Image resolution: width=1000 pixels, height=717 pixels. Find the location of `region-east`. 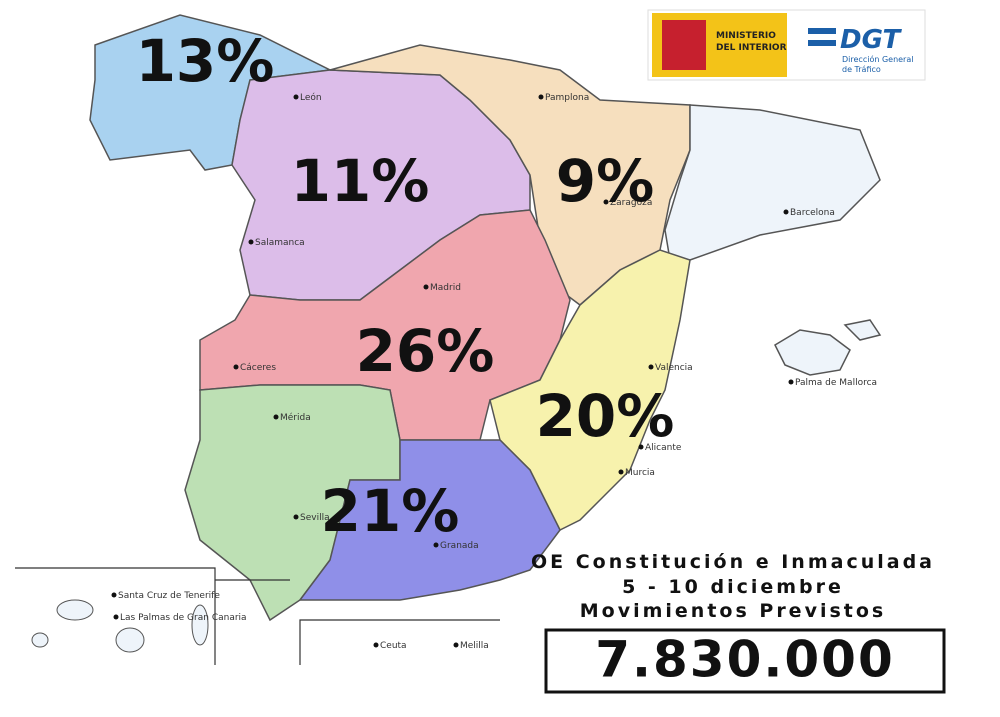

region-east is located at coordinates (590, 390).